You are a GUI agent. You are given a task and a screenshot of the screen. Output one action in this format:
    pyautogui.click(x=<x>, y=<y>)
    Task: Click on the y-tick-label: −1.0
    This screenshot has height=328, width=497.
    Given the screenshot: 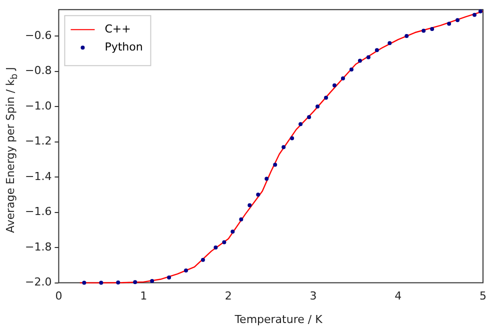 What is the action you would take?
    pyautogui.click(x=38, y=105)
    